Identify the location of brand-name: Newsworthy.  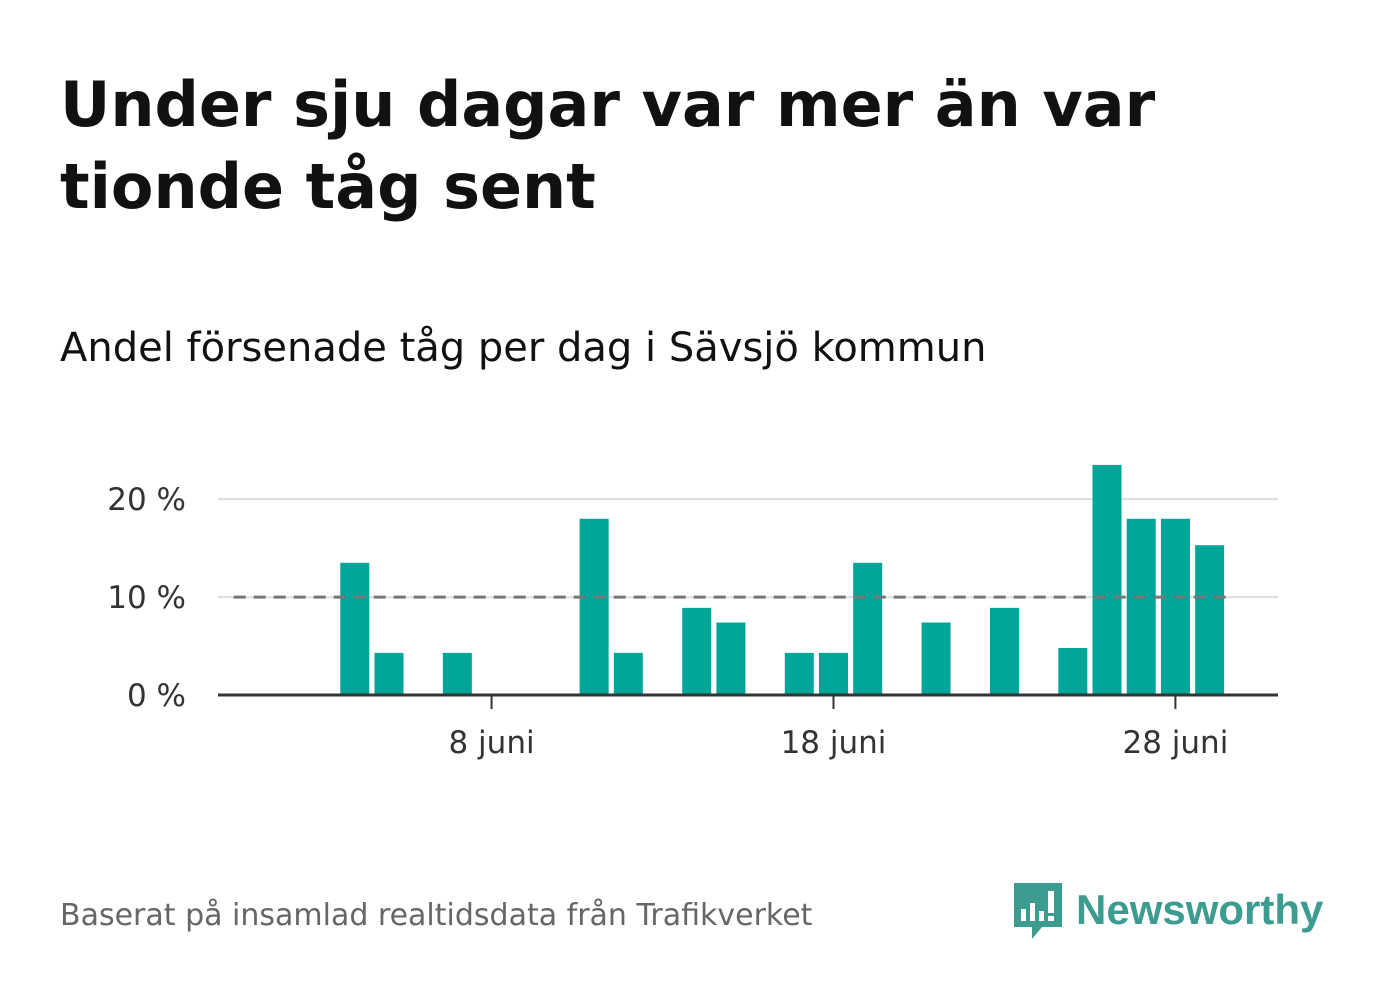
(1200, 909).